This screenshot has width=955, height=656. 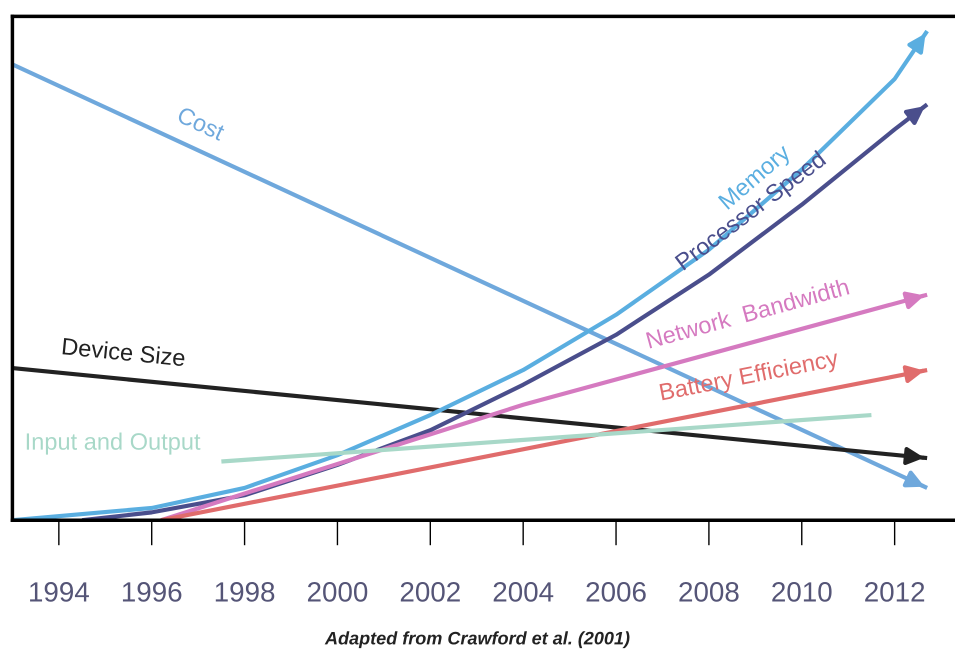 What do you see at coordinates (894, 592) in the screenshot?
I see `x-tick-label: 2012` at bounding box center [894, 592].